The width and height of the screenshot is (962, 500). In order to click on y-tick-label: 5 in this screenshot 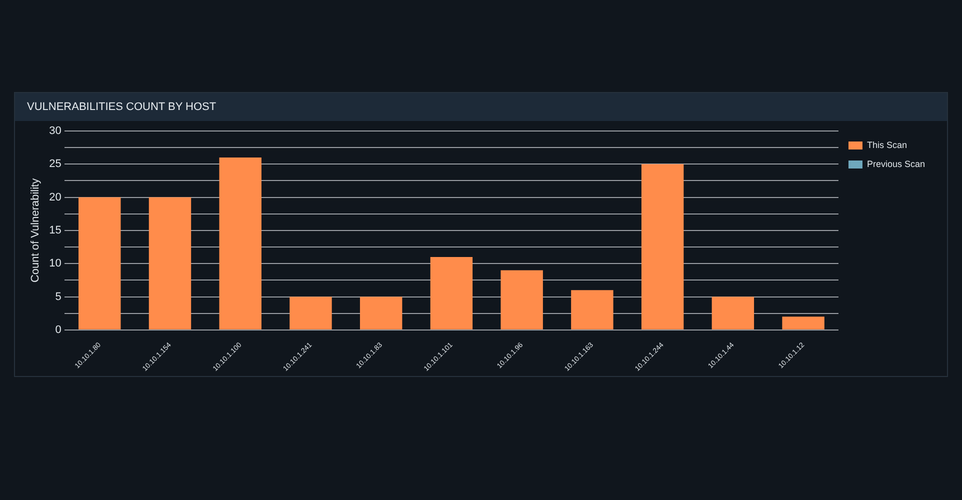, I will do `click(58, 296)`.